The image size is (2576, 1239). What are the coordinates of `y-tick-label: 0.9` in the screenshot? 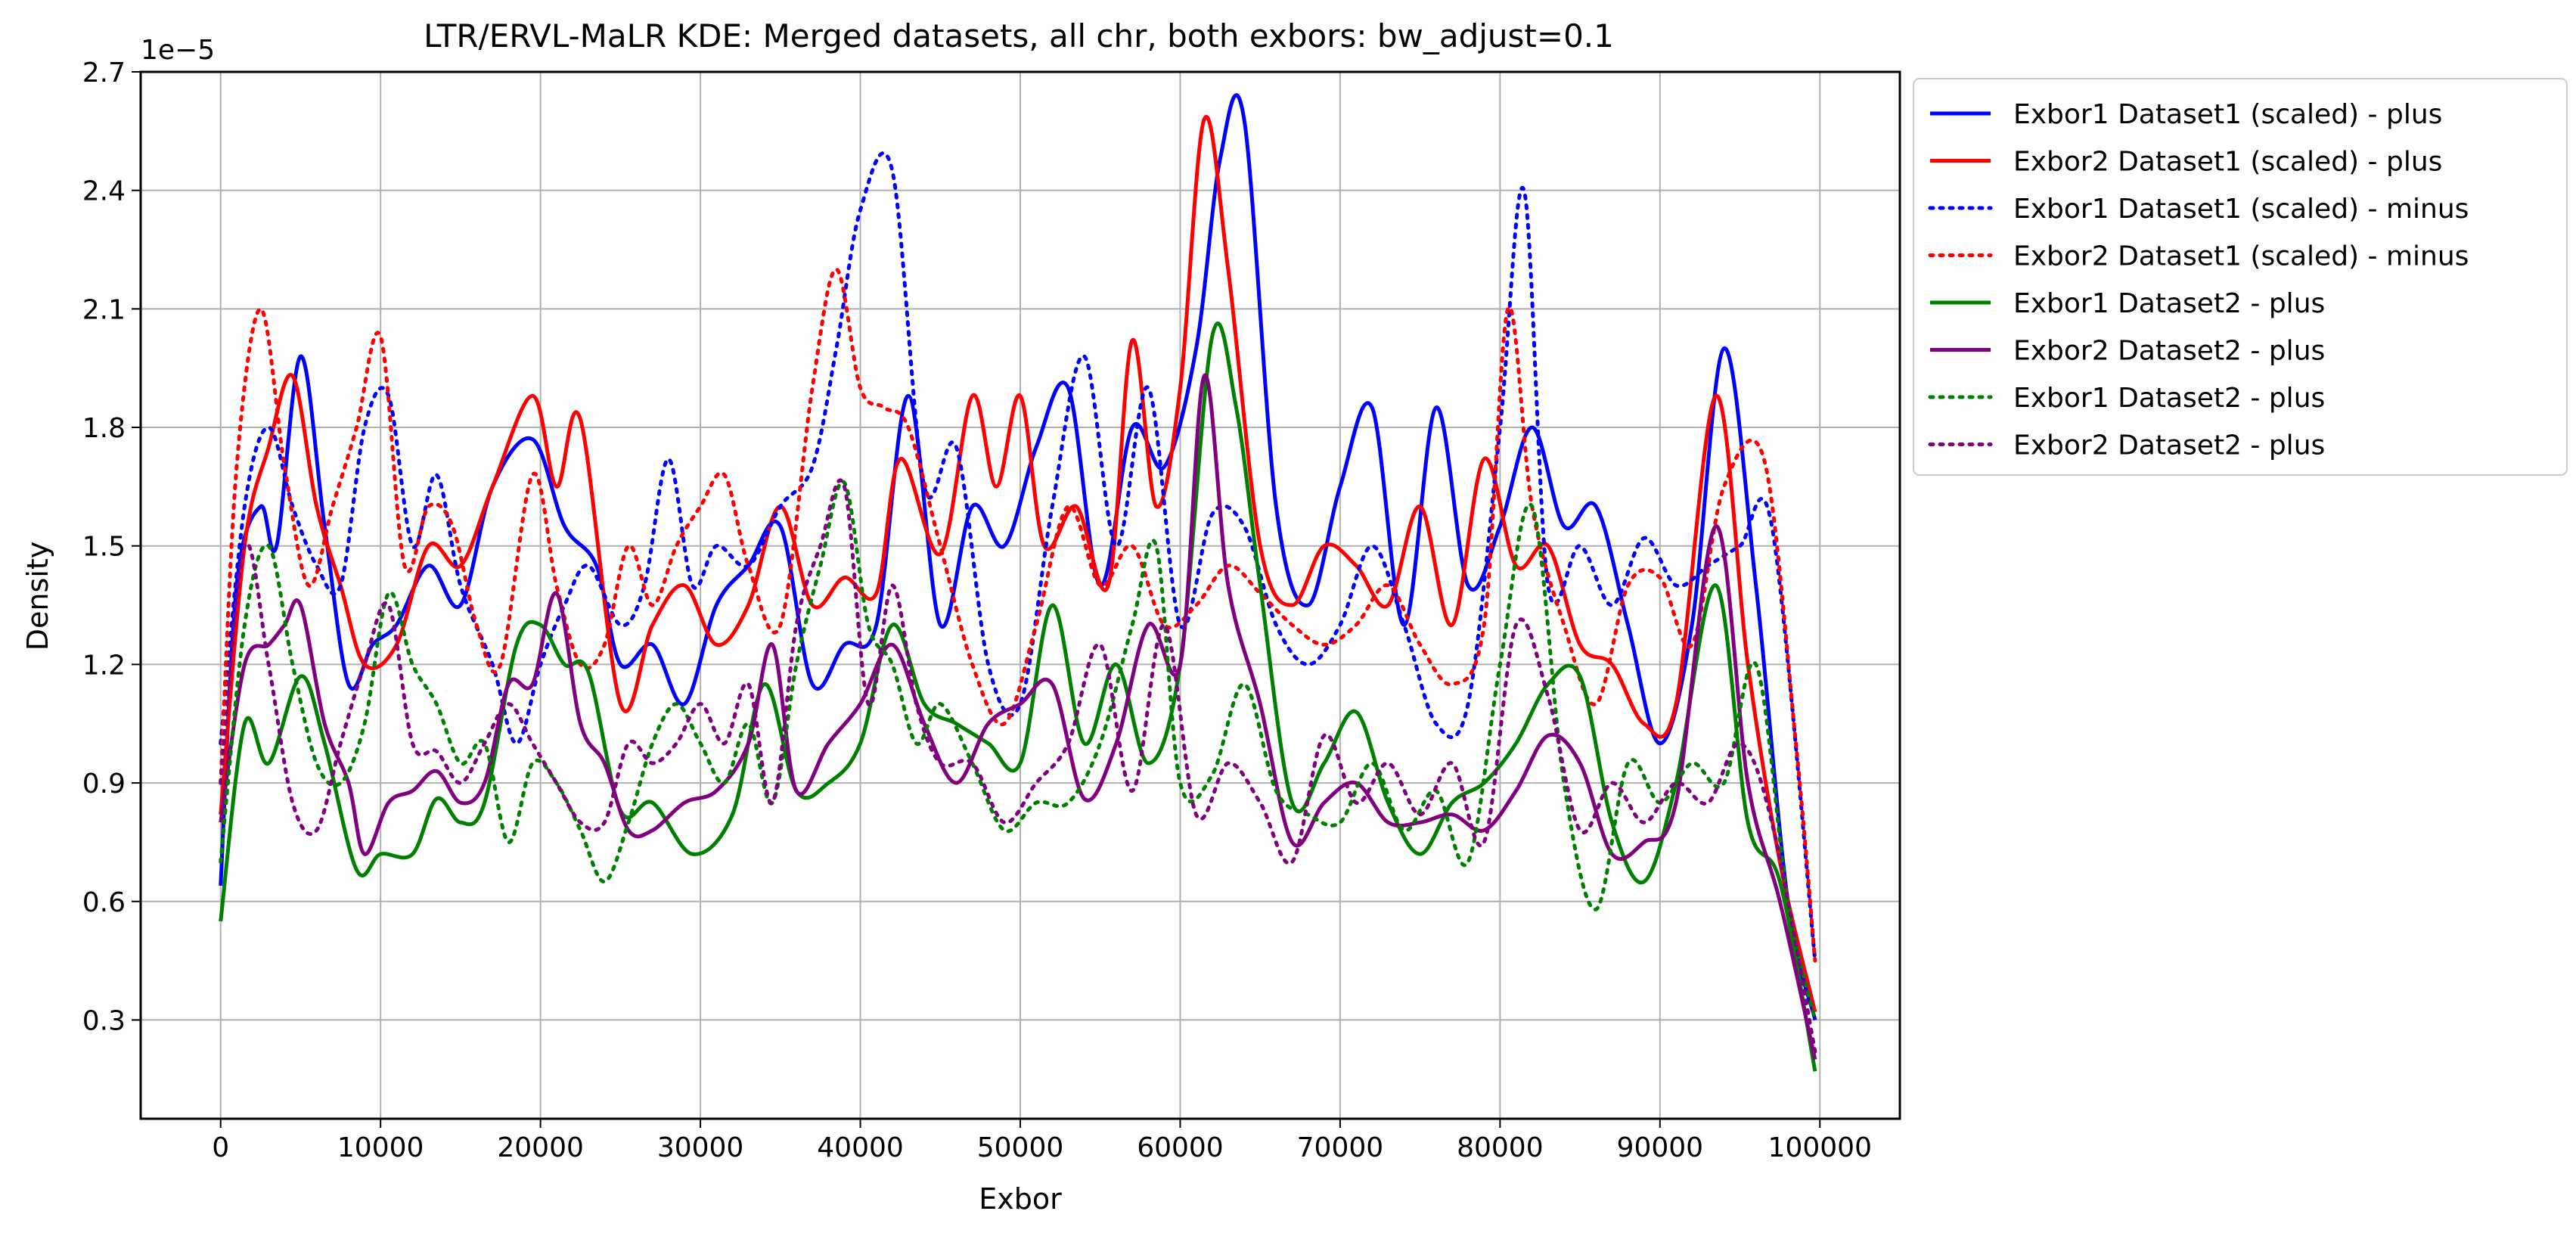 It's located at (104, 784).